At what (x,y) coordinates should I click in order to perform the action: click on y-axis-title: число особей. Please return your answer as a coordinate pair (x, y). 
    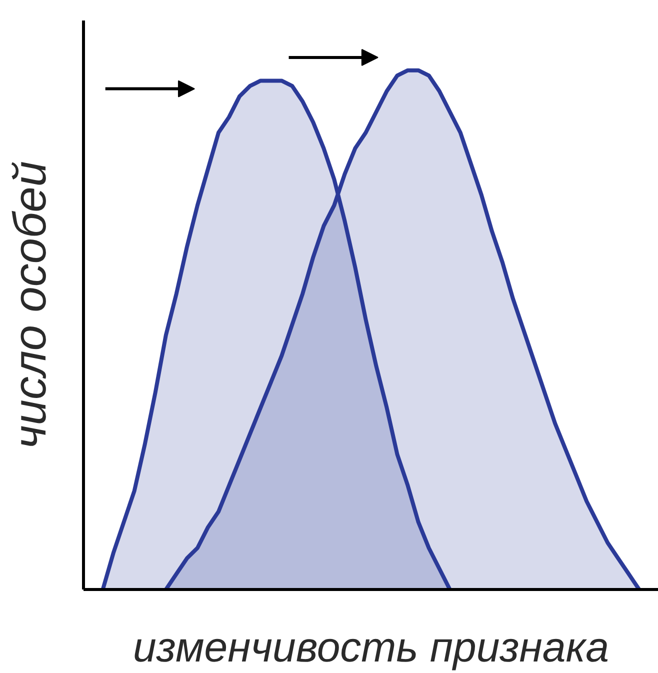
    Looking at the image, I should click on (30, 305).